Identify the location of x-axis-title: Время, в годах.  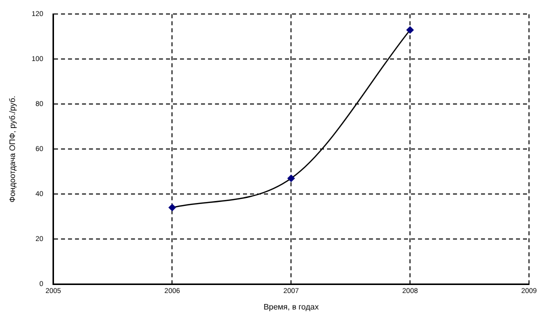
(291, 307).